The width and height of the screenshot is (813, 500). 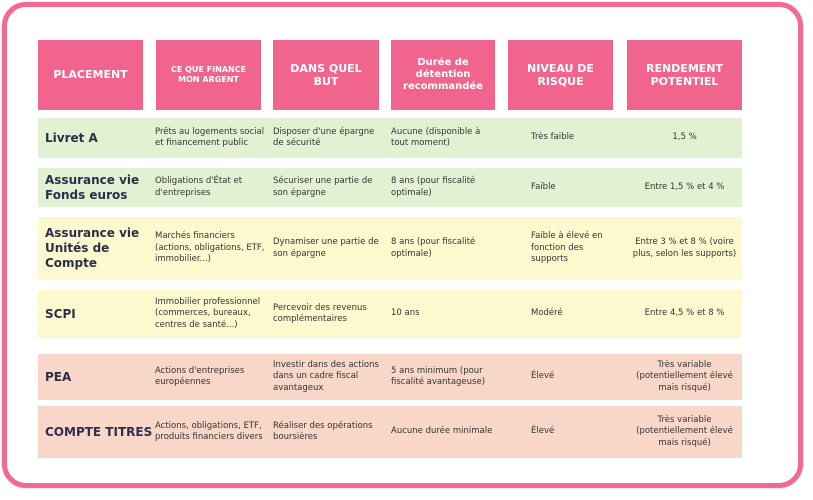 What do you see at coordinates (326, 248) in the screenshot?
I see `row-but: Dynamiser une partie de son épargne` at bounding box center [326, 248].